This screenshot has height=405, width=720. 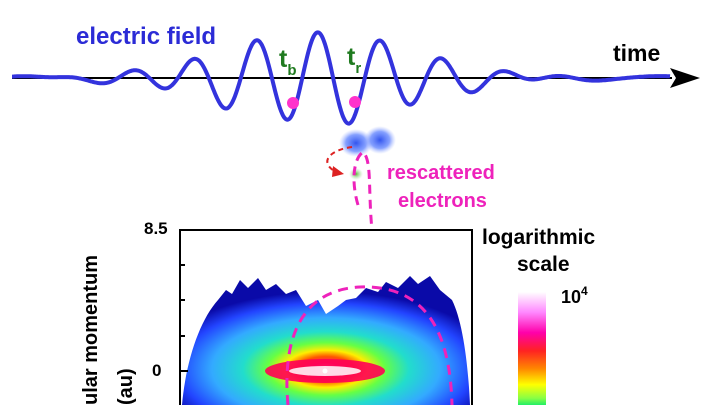 What do you see at coordinates (283, 59) in the screenshot?
I see `birth-time-symbol: t` at bounding box center [283, 59].